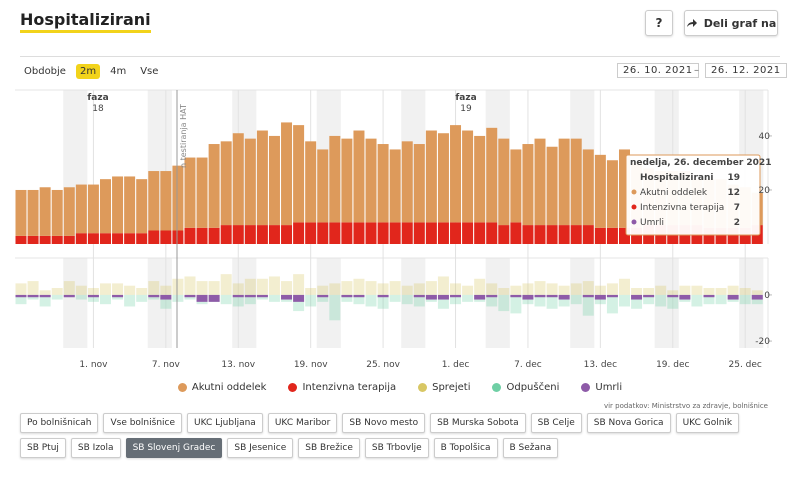 This screenshot has width=800, height=480. I want to click on hospital-button: UKC Ljubljana, so click(225, 423).